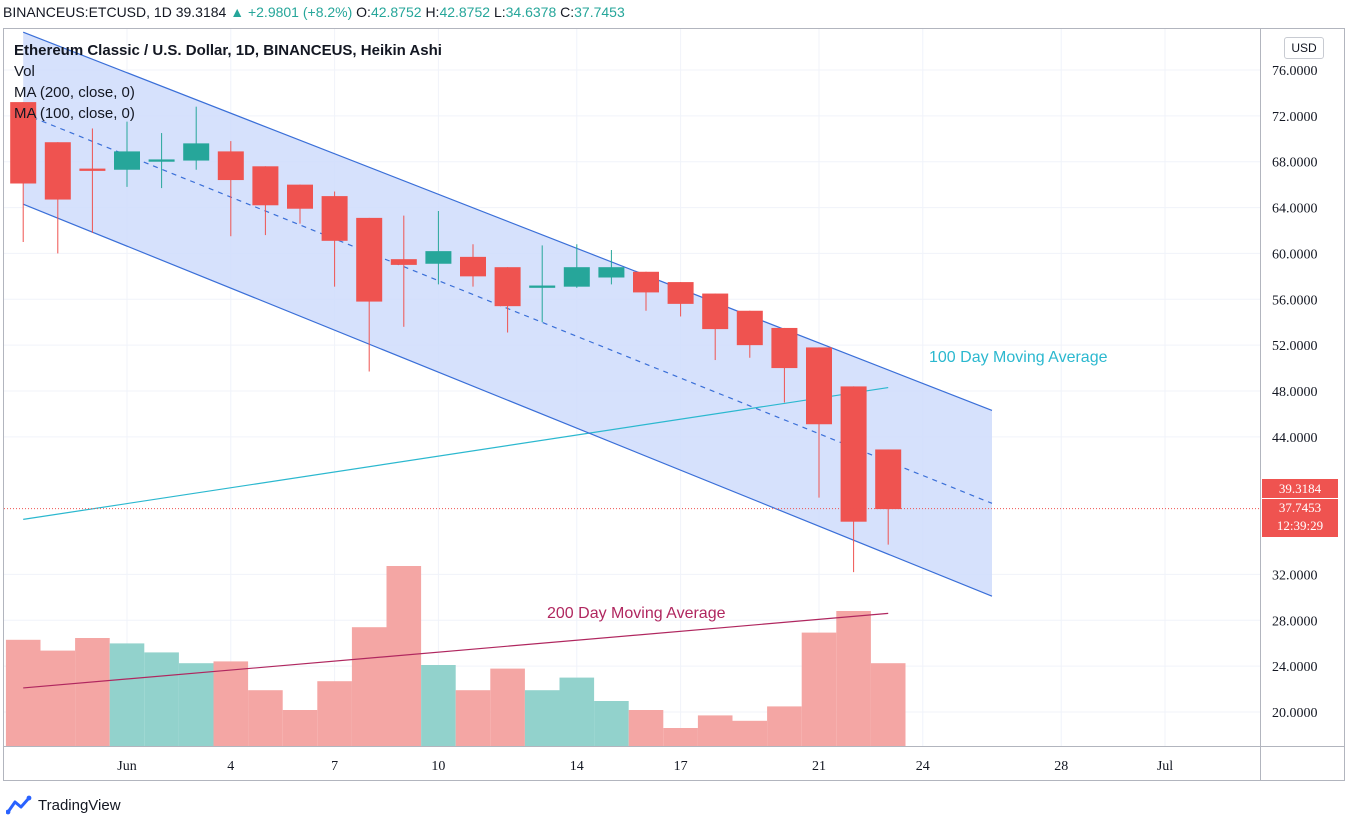 The height and width of the screenshot is (828, 1355). Describe the element at coordinates (1295, 71) in the screenshot. I see `price-tick-label: 76.0000` at that location.